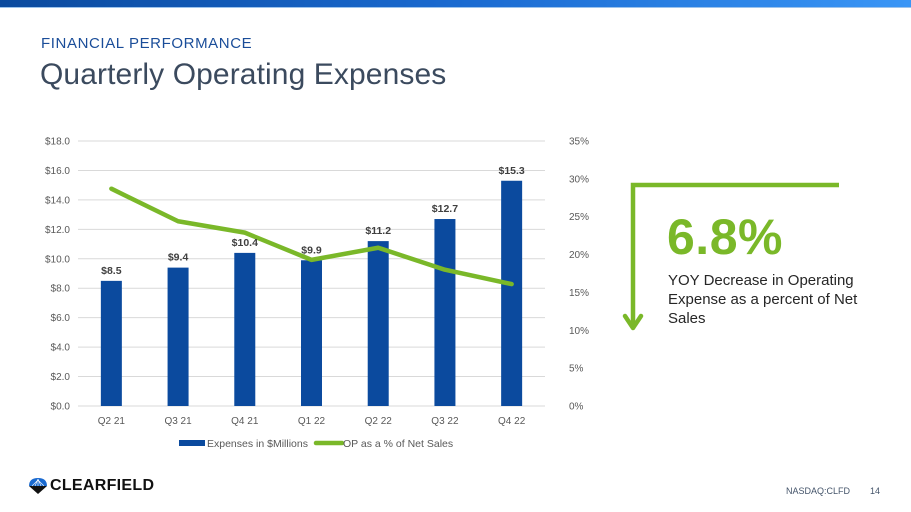 This screenshot has height=512, width=911. What do you see at coordinates (102, 485) in the screenshot?
I see `logo-text: CLEARFIELD` at bounding box center [102, 485].